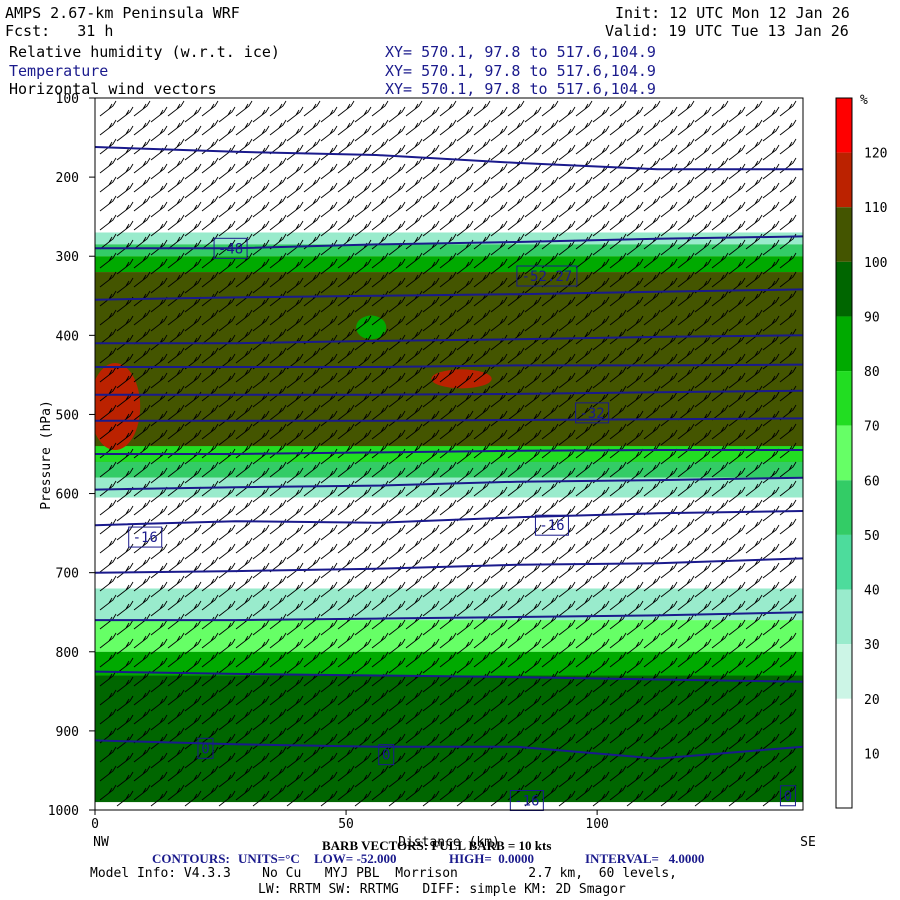 The image size is (900, 900). What do you see at coordinates (355, 858) in the screenshot?
I see `contours-low: LOW= -52.000` at bounding box center [355, 858].